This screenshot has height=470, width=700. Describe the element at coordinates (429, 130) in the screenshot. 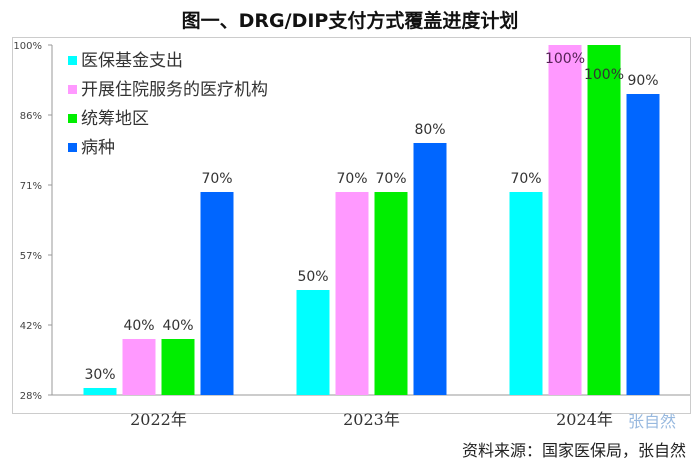

I see `data-label: 80%` at that location.